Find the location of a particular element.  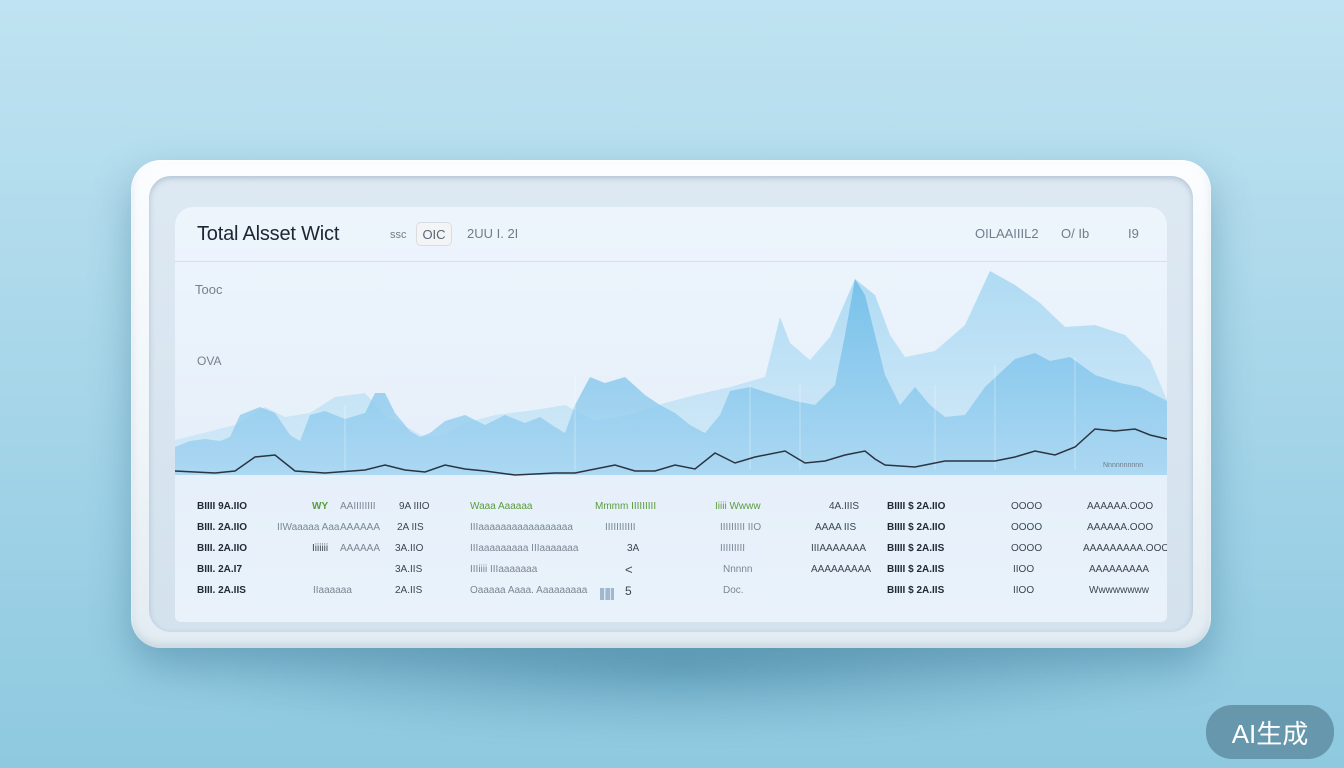

cell-total: AAAAAAAAA.OOO is located at coordinates (1125, 548).